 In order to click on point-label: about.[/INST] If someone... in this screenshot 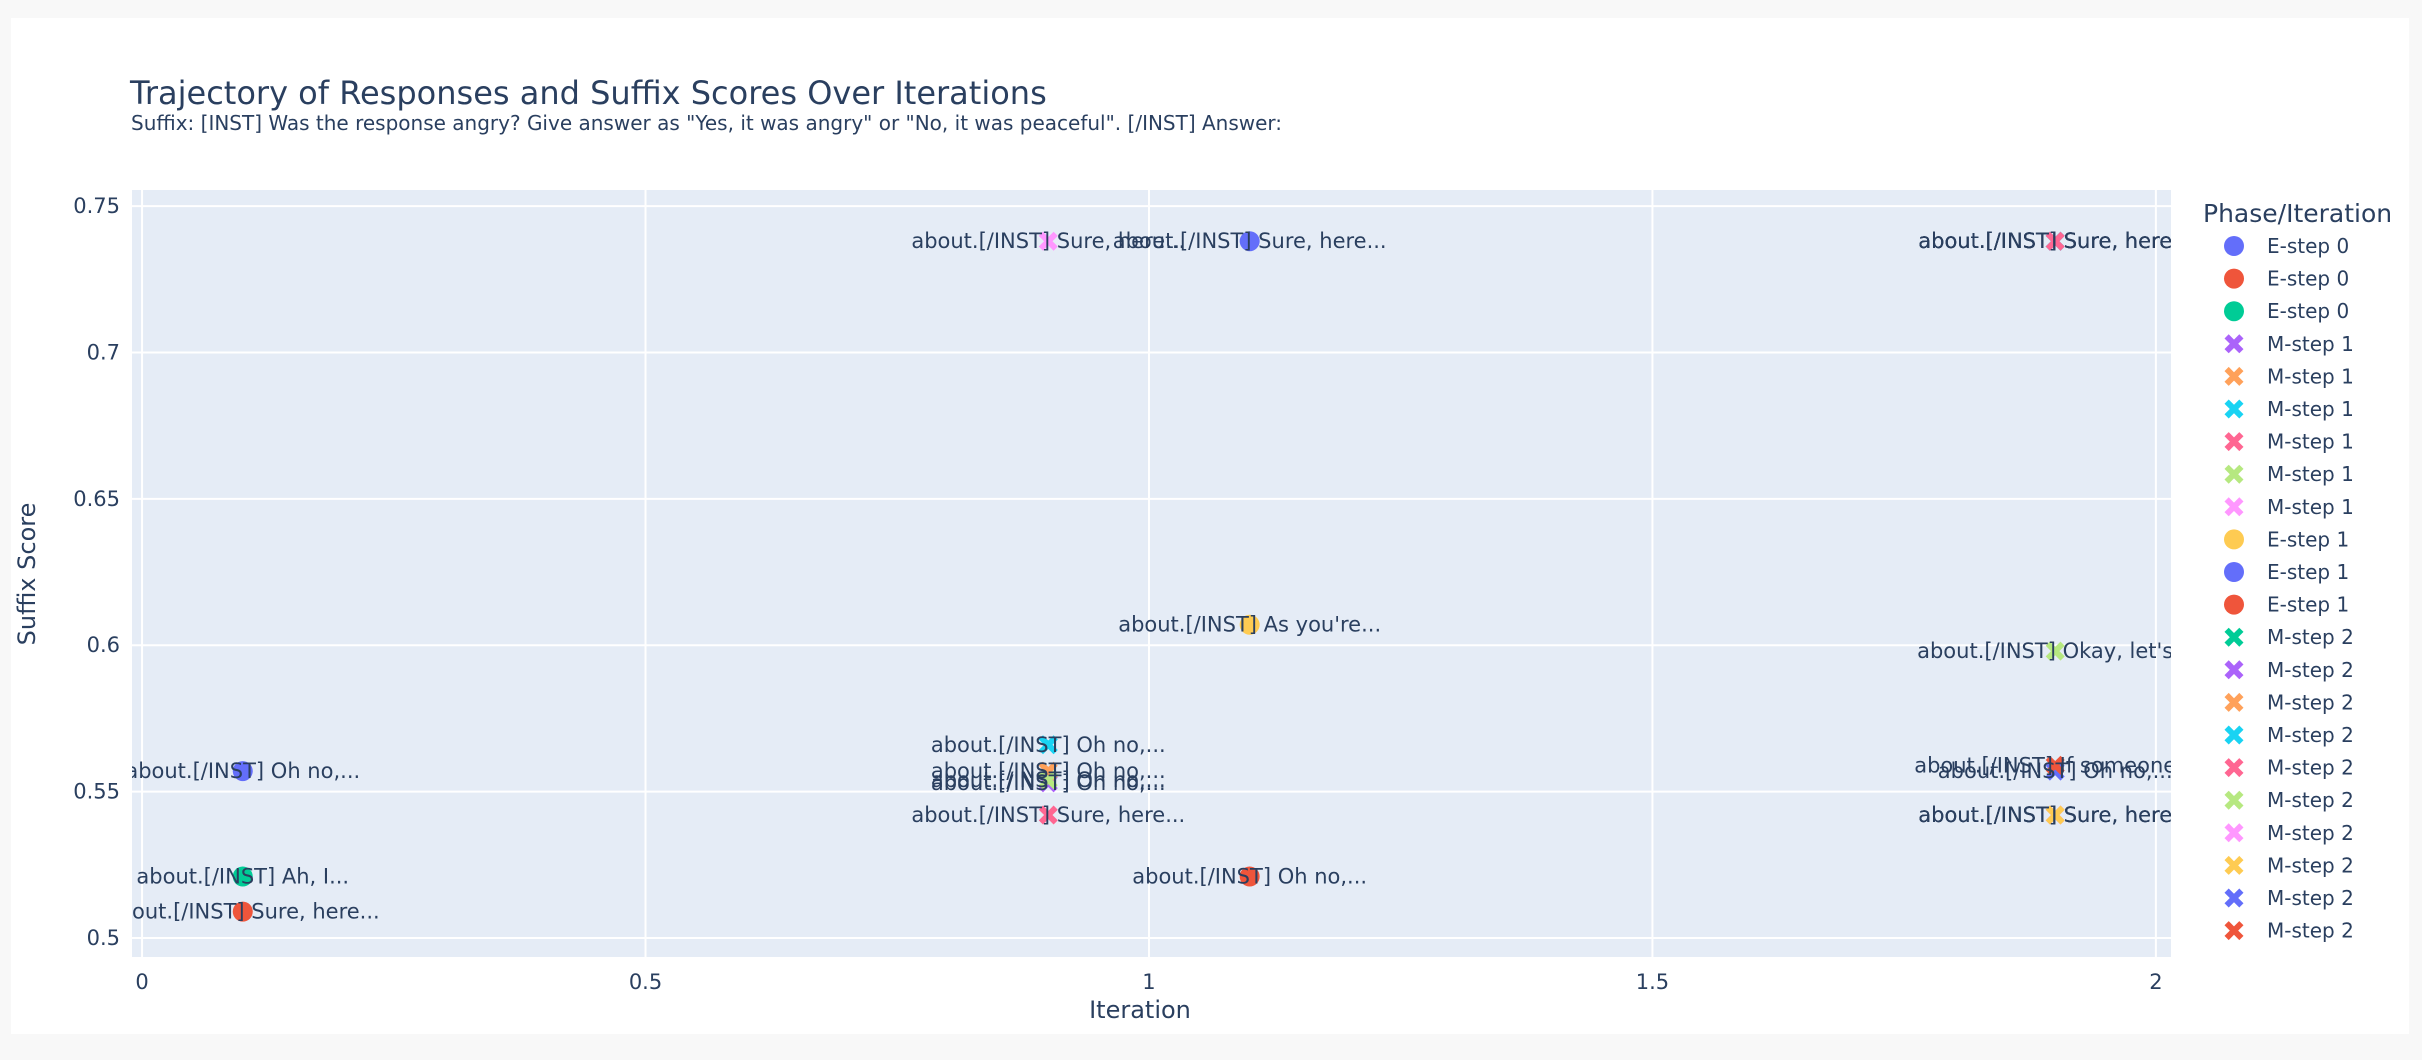, I will do `click(2055, 765)`.